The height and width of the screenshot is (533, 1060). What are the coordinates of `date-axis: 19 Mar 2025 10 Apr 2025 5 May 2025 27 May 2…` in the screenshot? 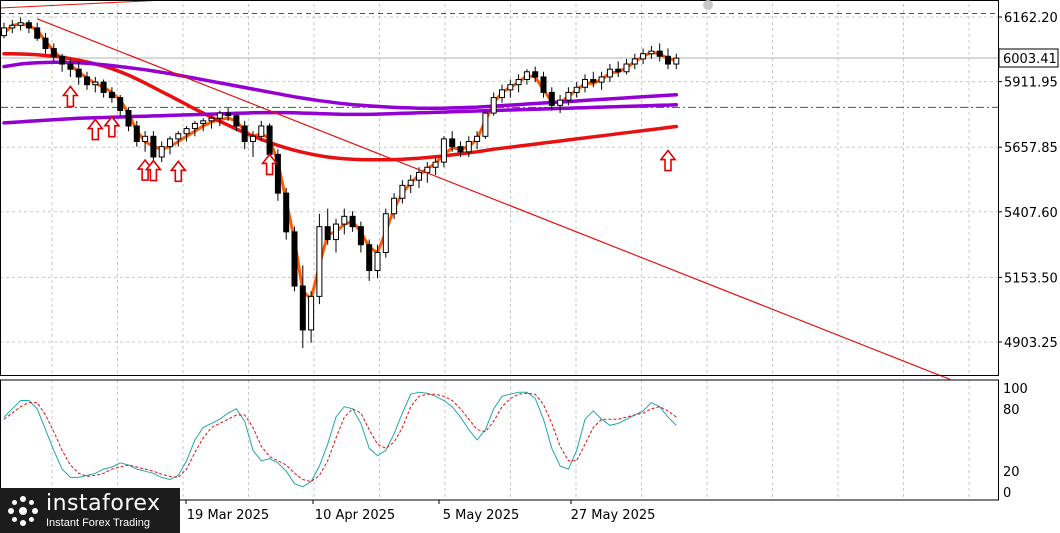 It's located at (420, 511).